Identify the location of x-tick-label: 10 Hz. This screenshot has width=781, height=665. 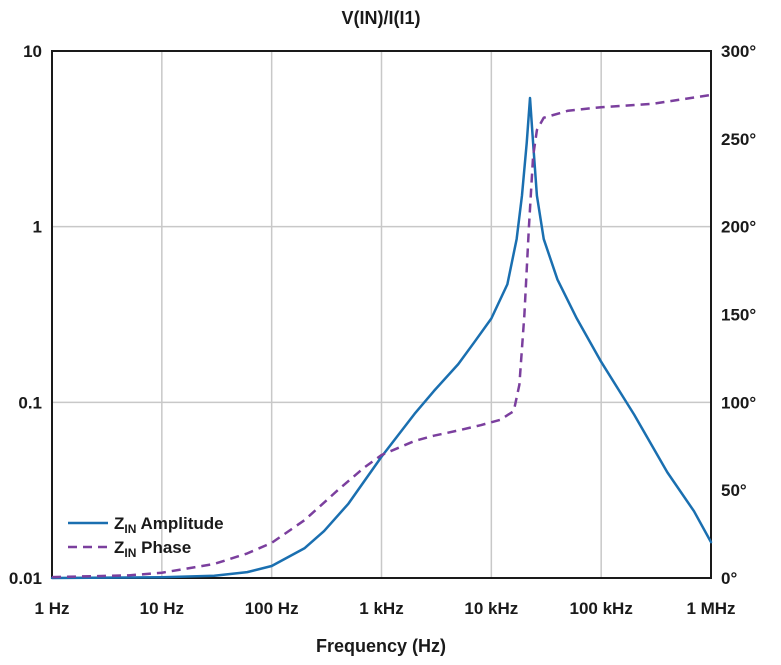
(162, 608).